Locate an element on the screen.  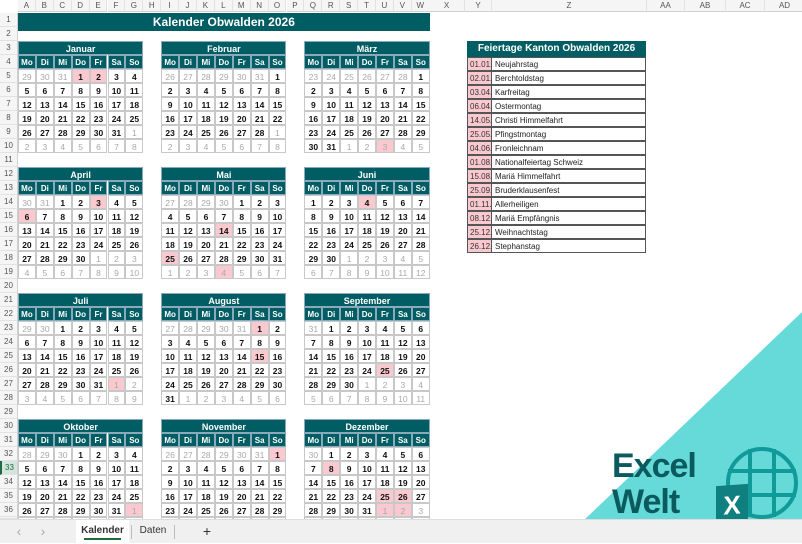
holiday-day-cell: 1 is located at coordinates (385, 510).